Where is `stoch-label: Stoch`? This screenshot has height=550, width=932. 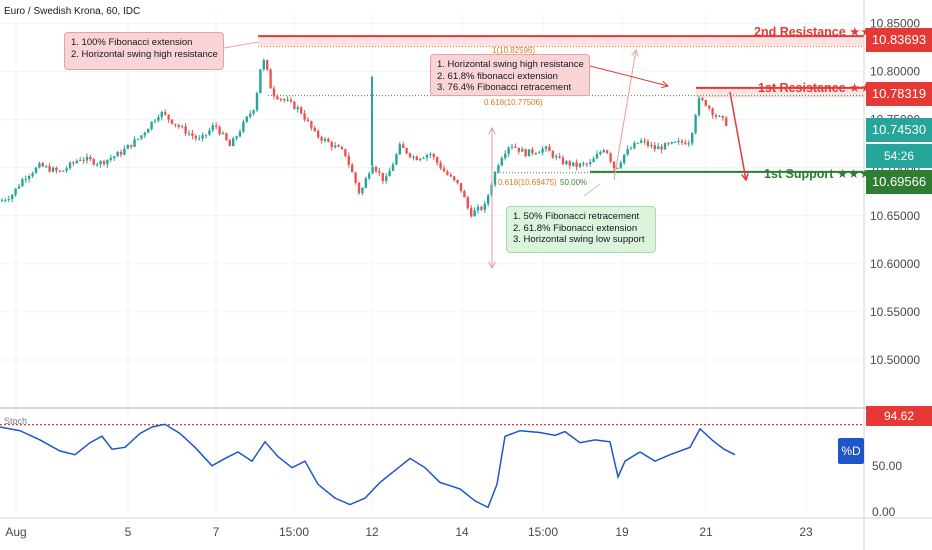
stoch-label: Stoch is located at coordinates (16, 421).